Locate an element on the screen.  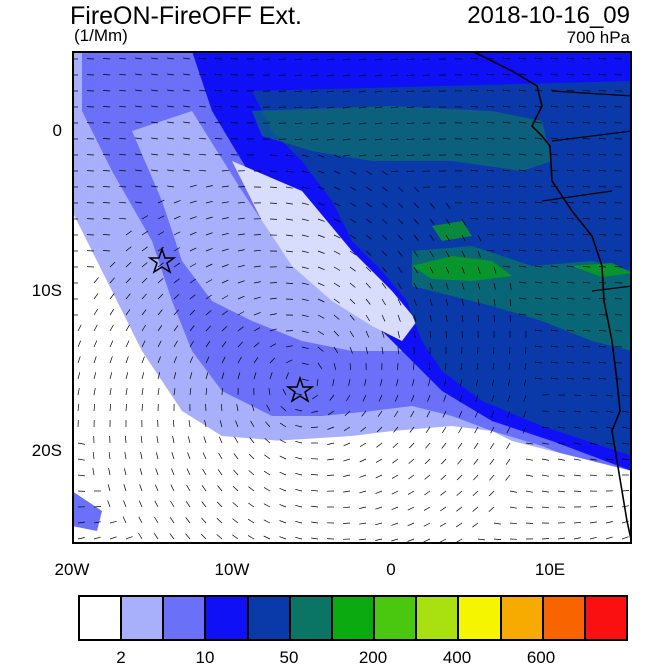
longitude-label: 10W is located at coordinates (232, 570).